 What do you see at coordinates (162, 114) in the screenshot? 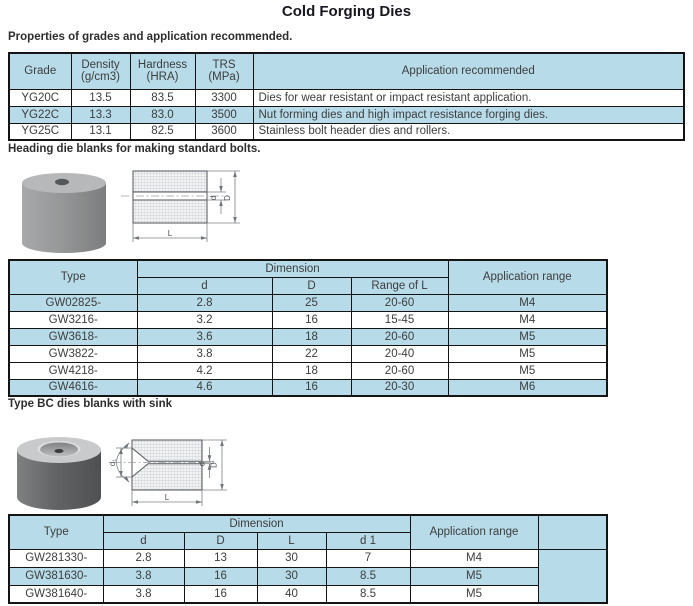
I see `hardness-cell: 83.0` at bounding box center [162, 114].